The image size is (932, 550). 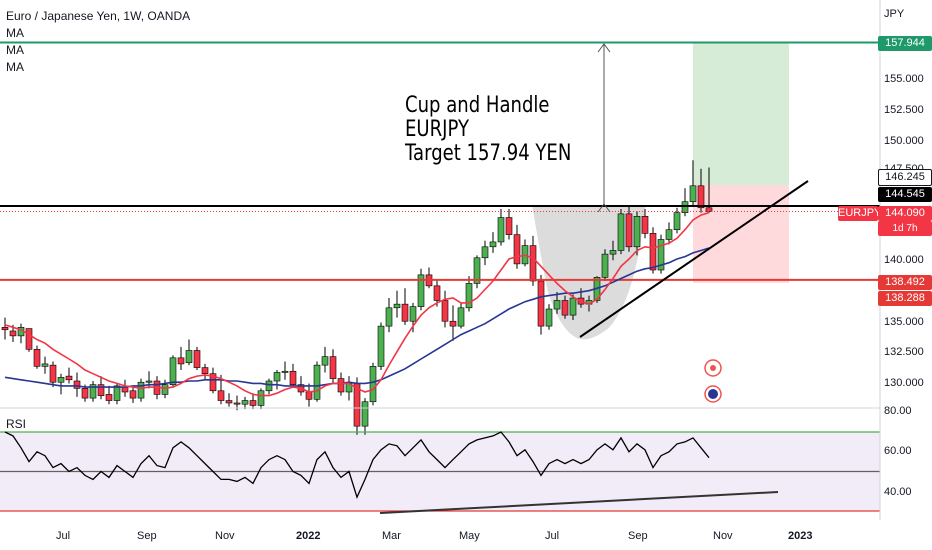 What do you see at coordinates (713, 368) in the screenshot?
I see `alert-badge-icon` at bounding box center [713, 368].